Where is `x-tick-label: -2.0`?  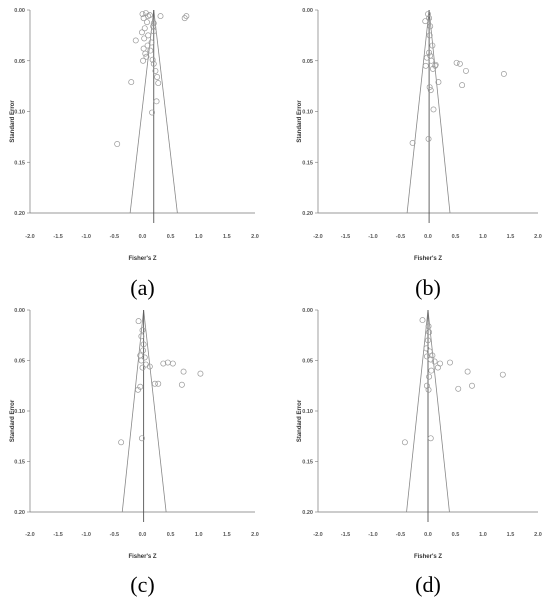
x-tick-label: -2.0 is located at coordinates (317, 535).